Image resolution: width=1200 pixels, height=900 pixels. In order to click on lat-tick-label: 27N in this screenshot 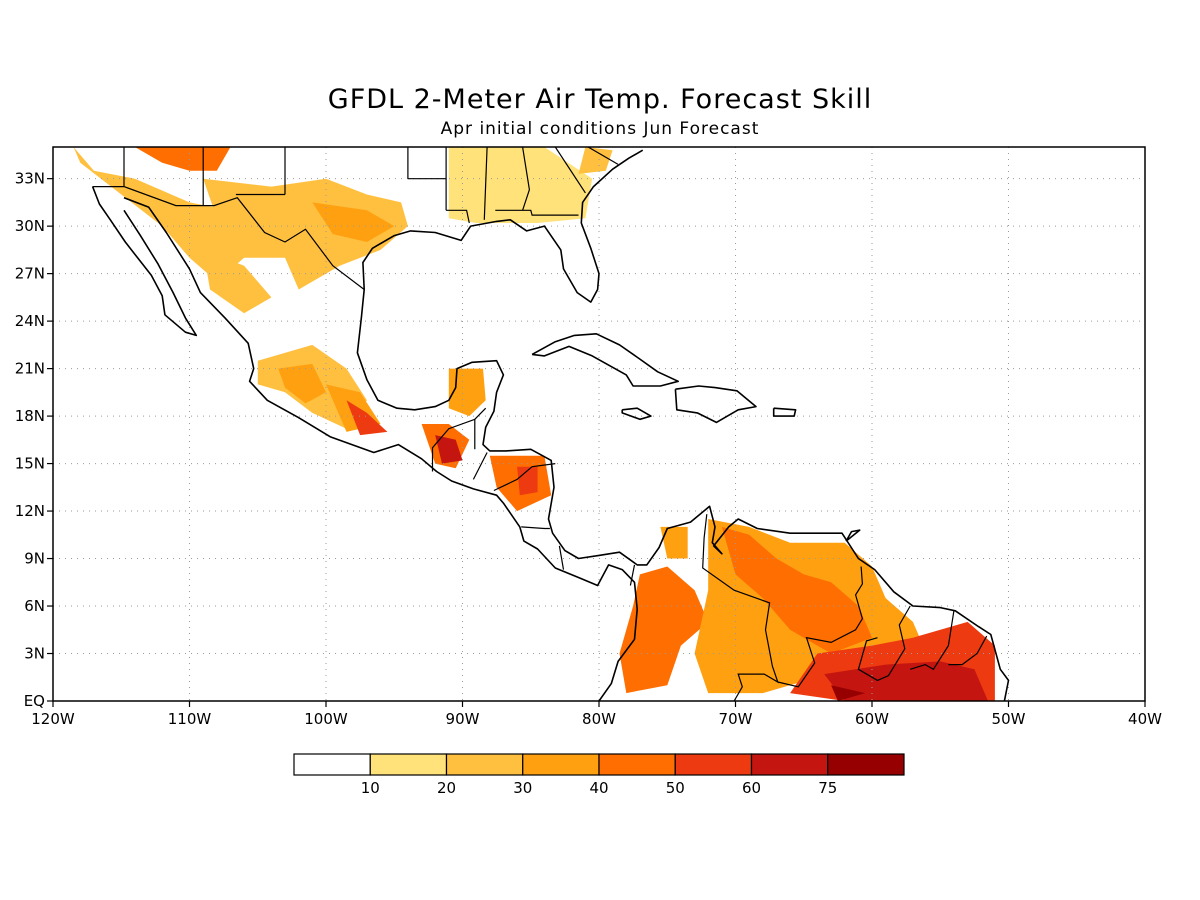, I will do `click(30, 274)`.